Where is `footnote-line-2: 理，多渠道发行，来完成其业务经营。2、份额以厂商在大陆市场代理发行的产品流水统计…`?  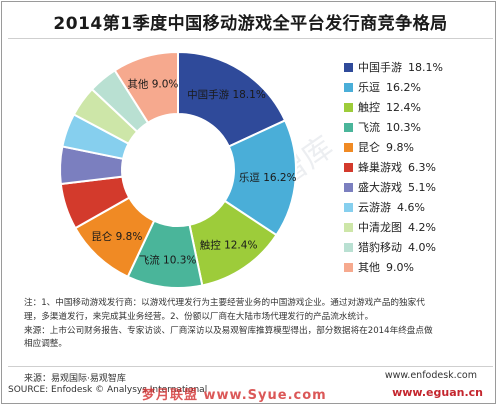 footnote-line-2: 理，多渠道发行，来完成其业务经营。2、份额以厂商在大陆市场代理发行的产品流水统计… is located at coordinates (199, 316).